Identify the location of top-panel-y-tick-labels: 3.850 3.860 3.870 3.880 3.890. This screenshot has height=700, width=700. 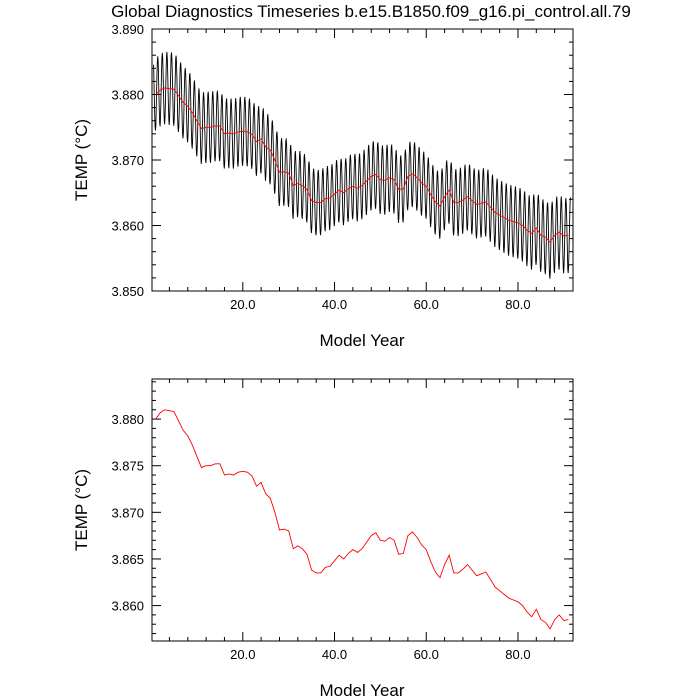
(127, 160).